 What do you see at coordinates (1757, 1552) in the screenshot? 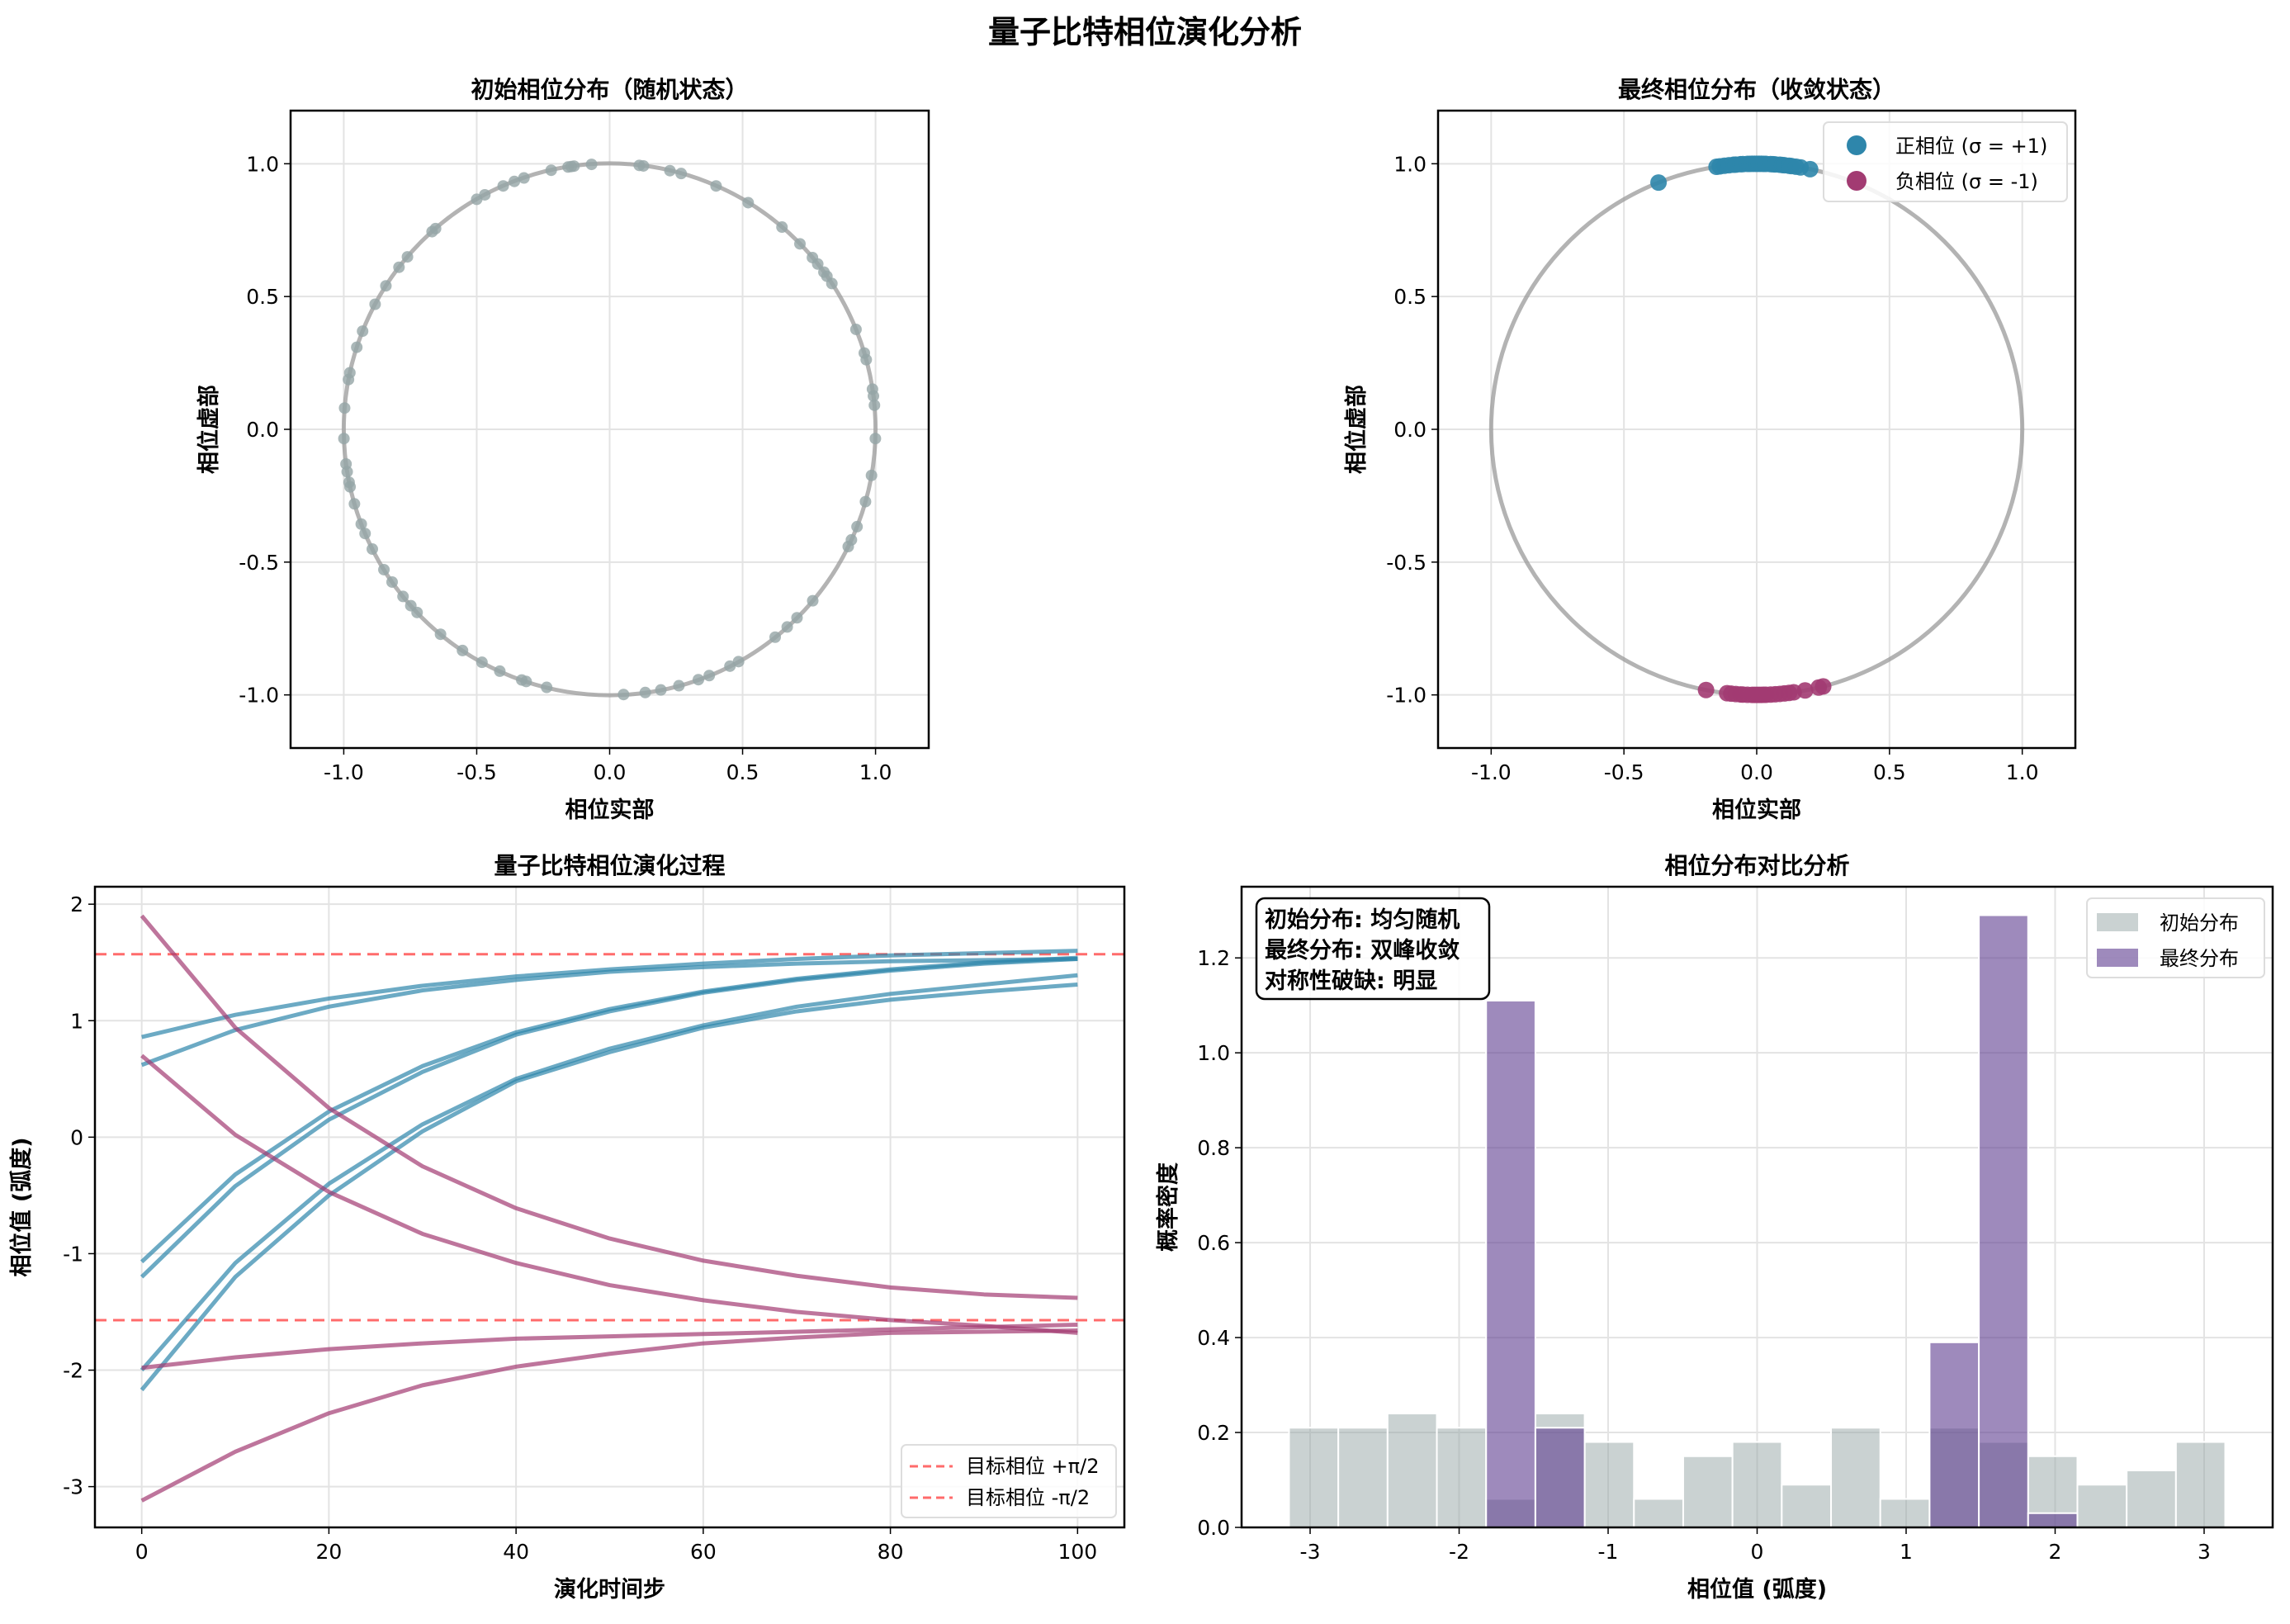
I see `x-tick-label: 0` at bounding box center [1757, 1552].